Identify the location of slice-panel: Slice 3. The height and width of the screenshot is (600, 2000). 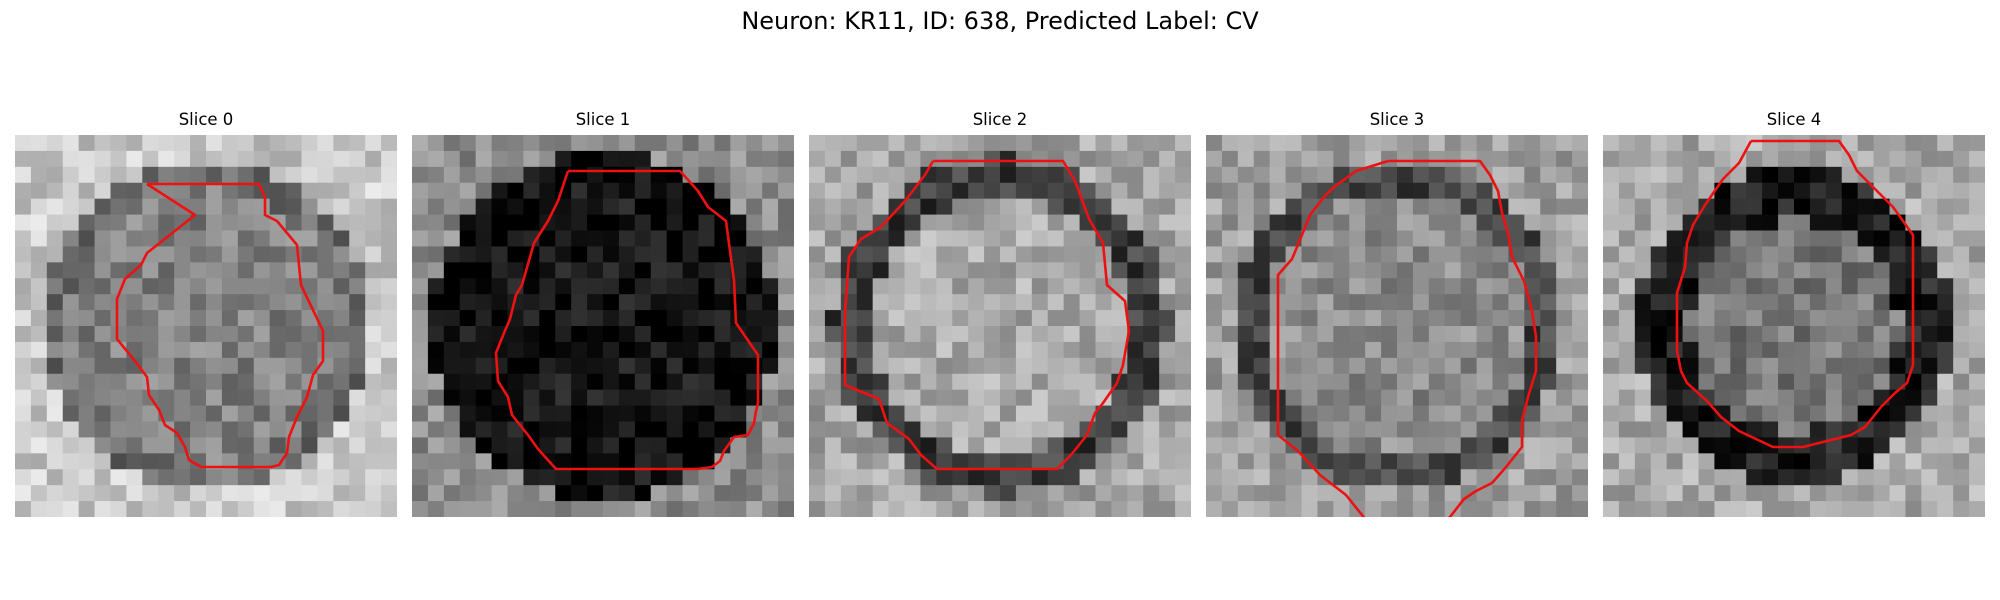
(1397, 313).